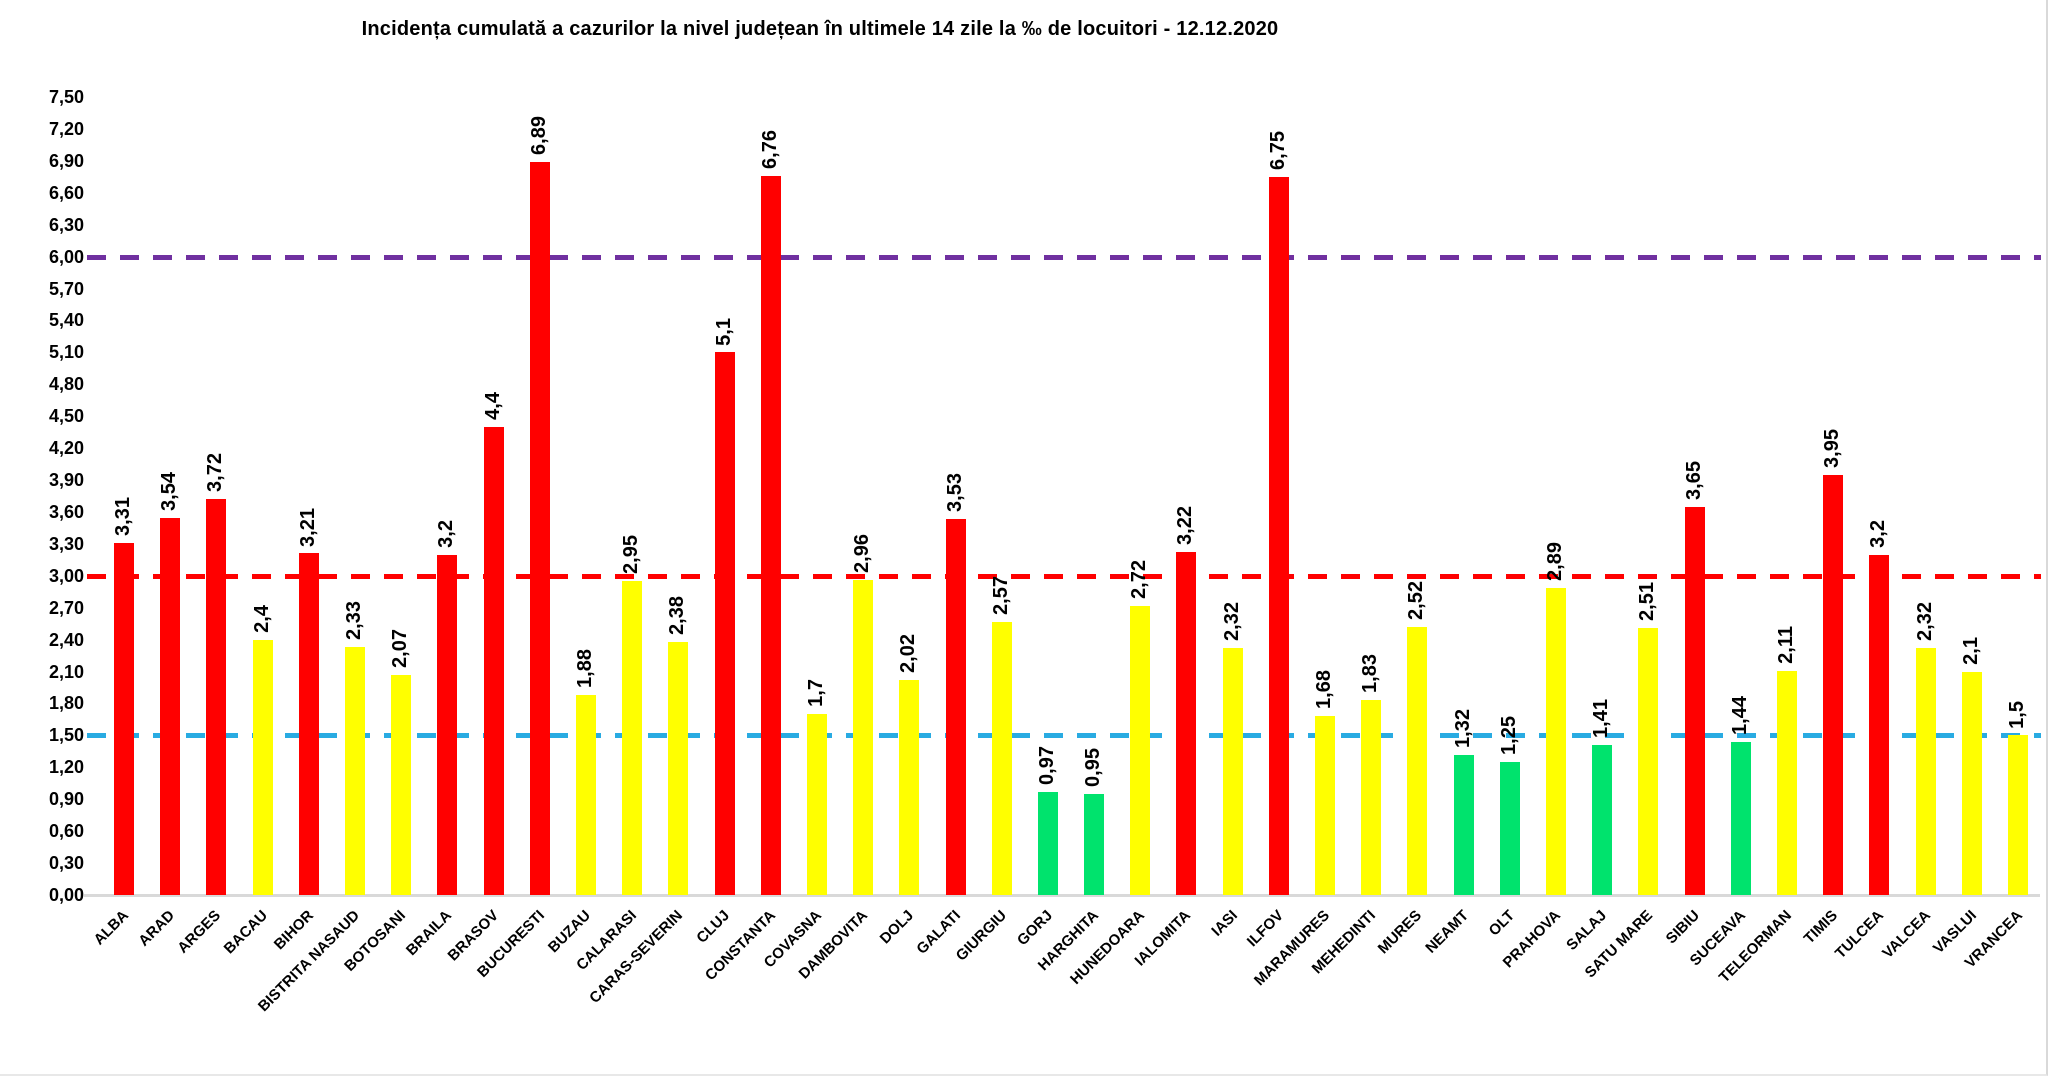 Image resolution: width=2048 pixels, height=1076 pixels. What do you see at coordinates (66, 735) in the screenshot?
I see `y-axis-tick-label: 1,50` at bounding box center [66, 735].